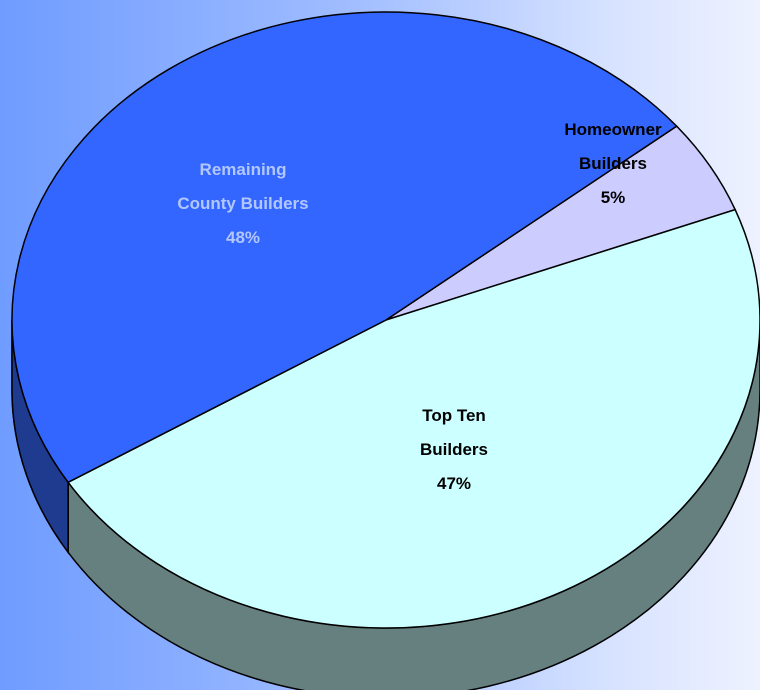 Image resolution: width=760 pixels, height=690 pixels. I want to click on slice-name-label: Remaining, so click(243, 169).